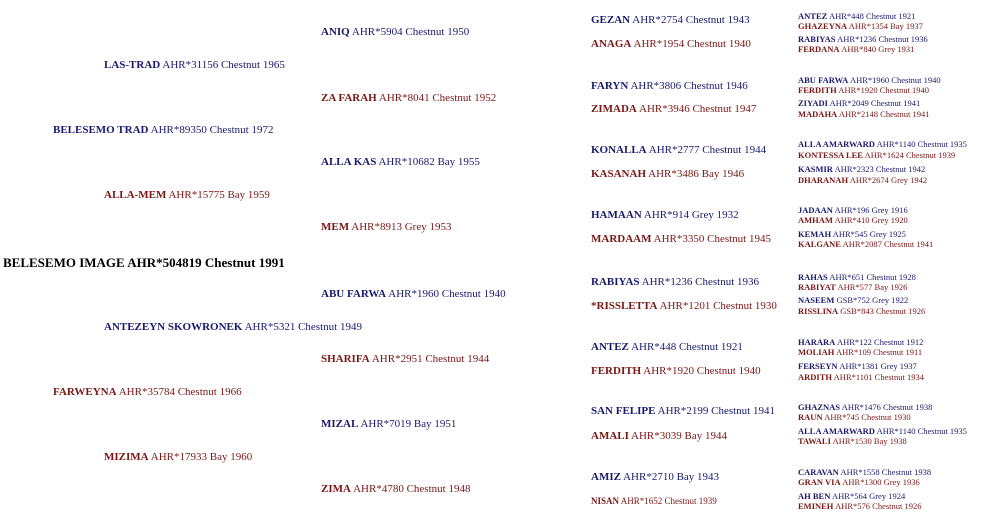  What do you see at coordinates (865, 407) in the screenshot?
I see `gen5-ancestor-25: GHAZNAS AHR*1476 Chestnut 1938` at bounding box center [865, 407].